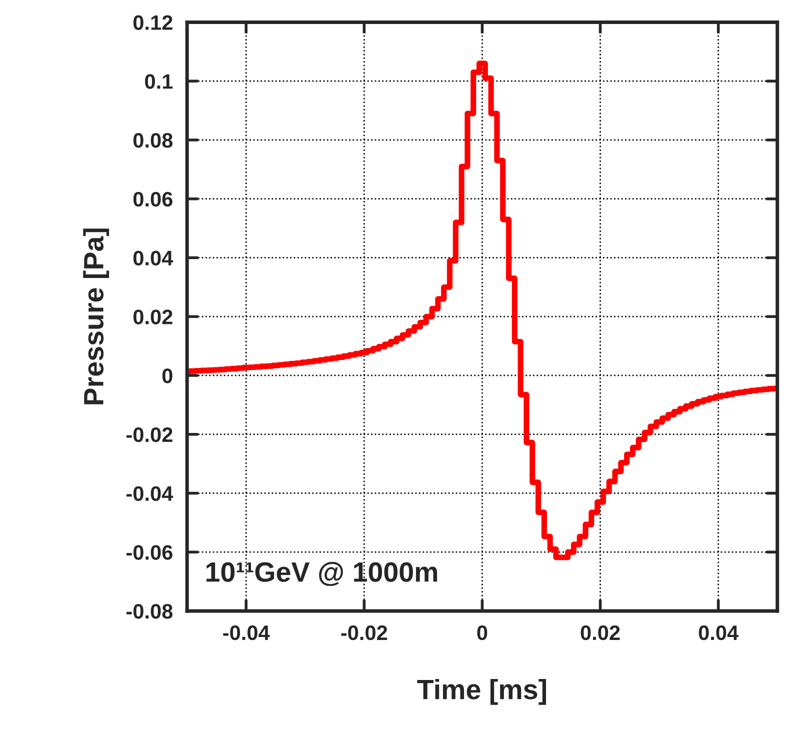  What do you see at coordinates (149, 552) in the screenshot?
I see `y-tick-label: -0.06` at bounding box center [149, 552].